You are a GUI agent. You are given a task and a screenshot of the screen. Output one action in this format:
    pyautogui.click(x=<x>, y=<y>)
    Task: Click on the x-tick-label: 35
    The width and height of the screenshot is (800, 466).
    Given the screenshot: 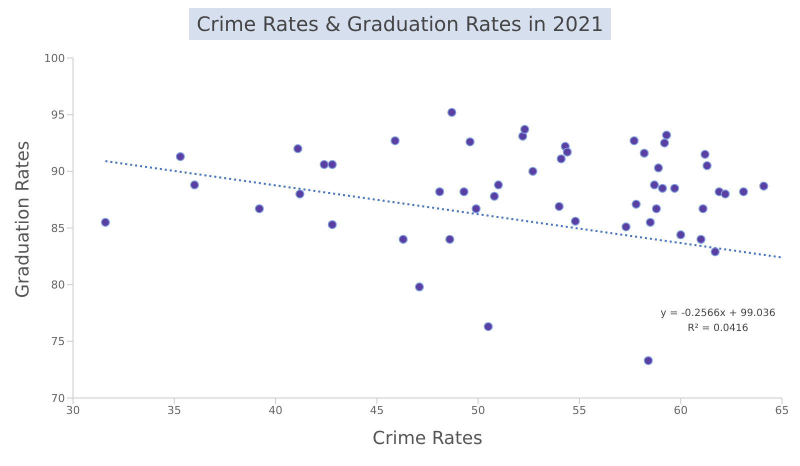 What is the action you would take?
    pyautogui.click(x=174, y=410)
    